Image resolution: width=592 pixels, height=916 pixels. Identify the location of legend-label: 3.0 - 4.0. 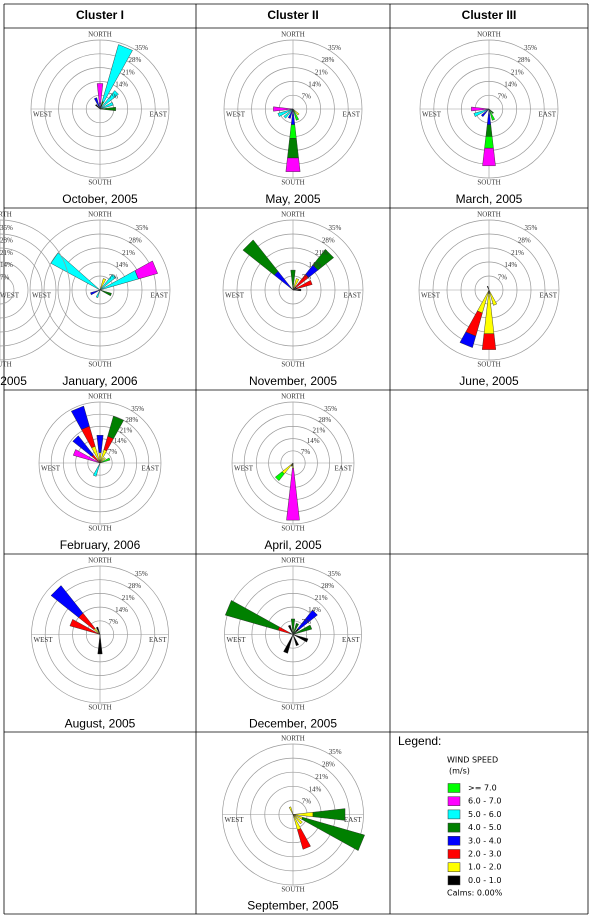
(484, 840).